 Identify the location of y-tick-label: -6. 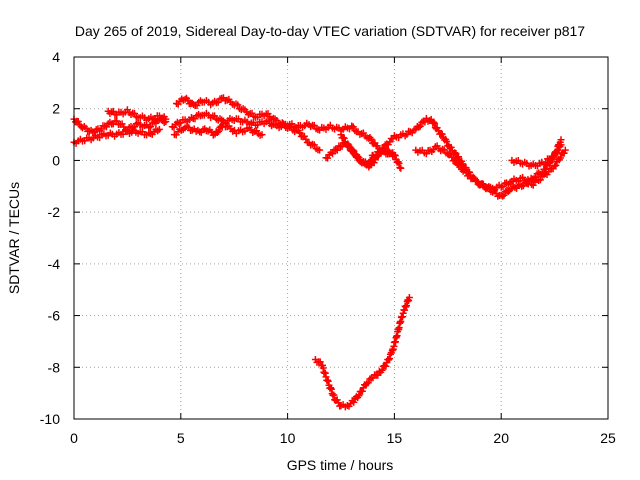
(54, 316).